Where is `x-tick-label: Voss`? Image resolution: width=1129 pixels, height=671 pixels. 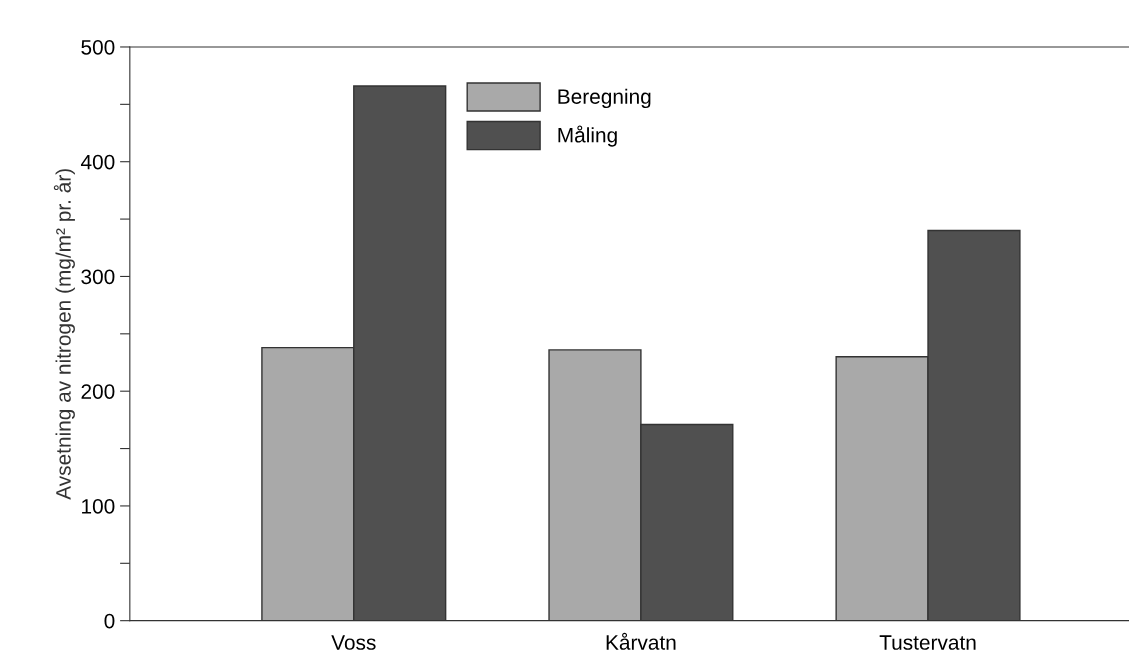
x-tick-label: Voss is located at coordinates (353, 642).